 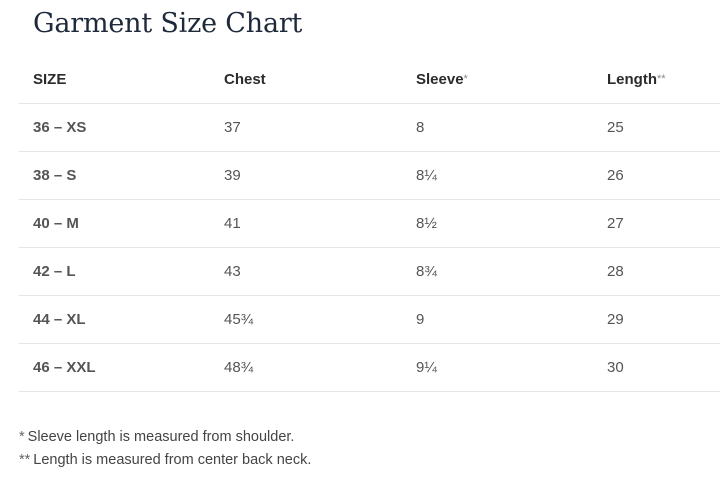 What do you see at coordinates (56, 223) in the screenshot?
I see `size-cell: 40 – M` at bounding box center [56, 223].